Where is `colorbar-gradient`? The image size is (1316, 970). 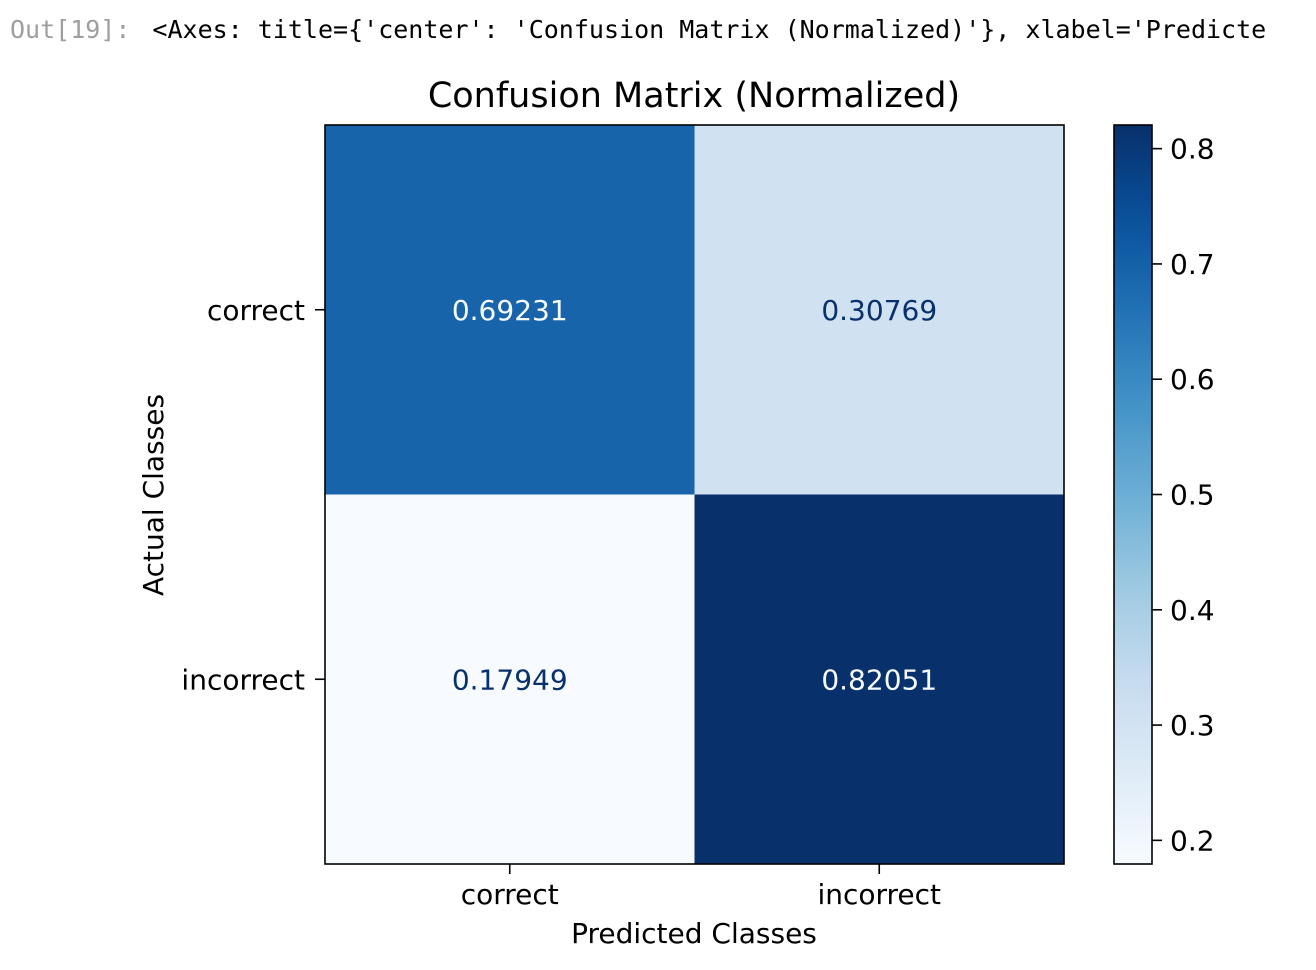
colorbar-gradient is located at coordinates (1133, 494).